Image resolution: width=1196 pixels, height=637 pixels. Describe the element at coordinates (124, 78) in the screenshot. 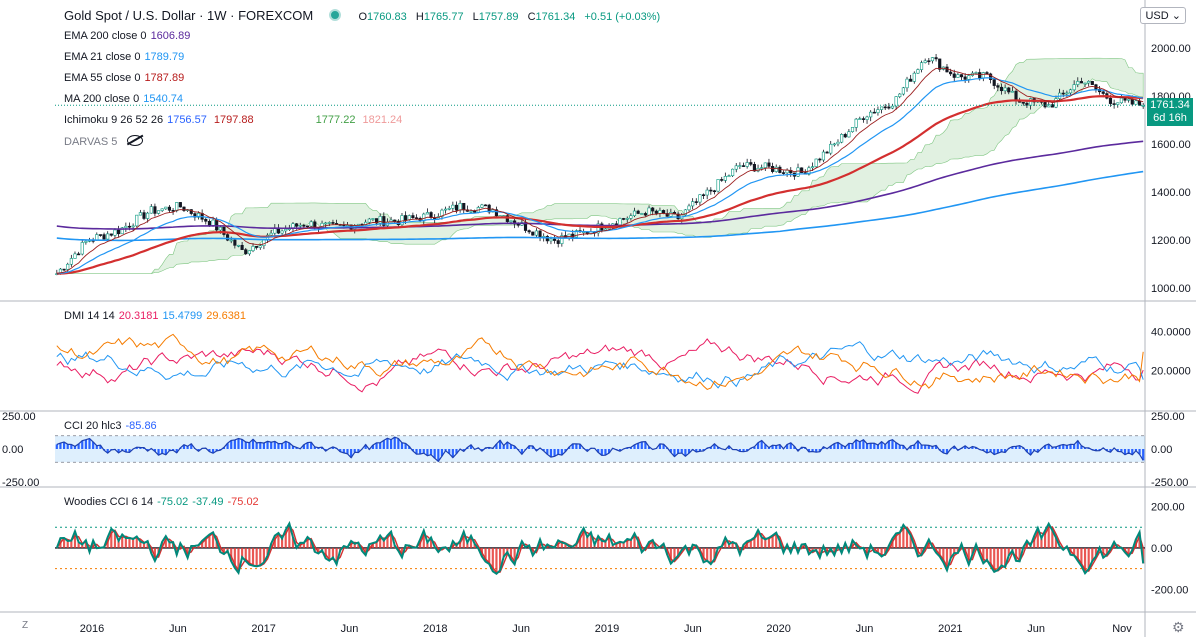

I see `legend-ema55: EMA 55 close 0 1787.89` at that location.